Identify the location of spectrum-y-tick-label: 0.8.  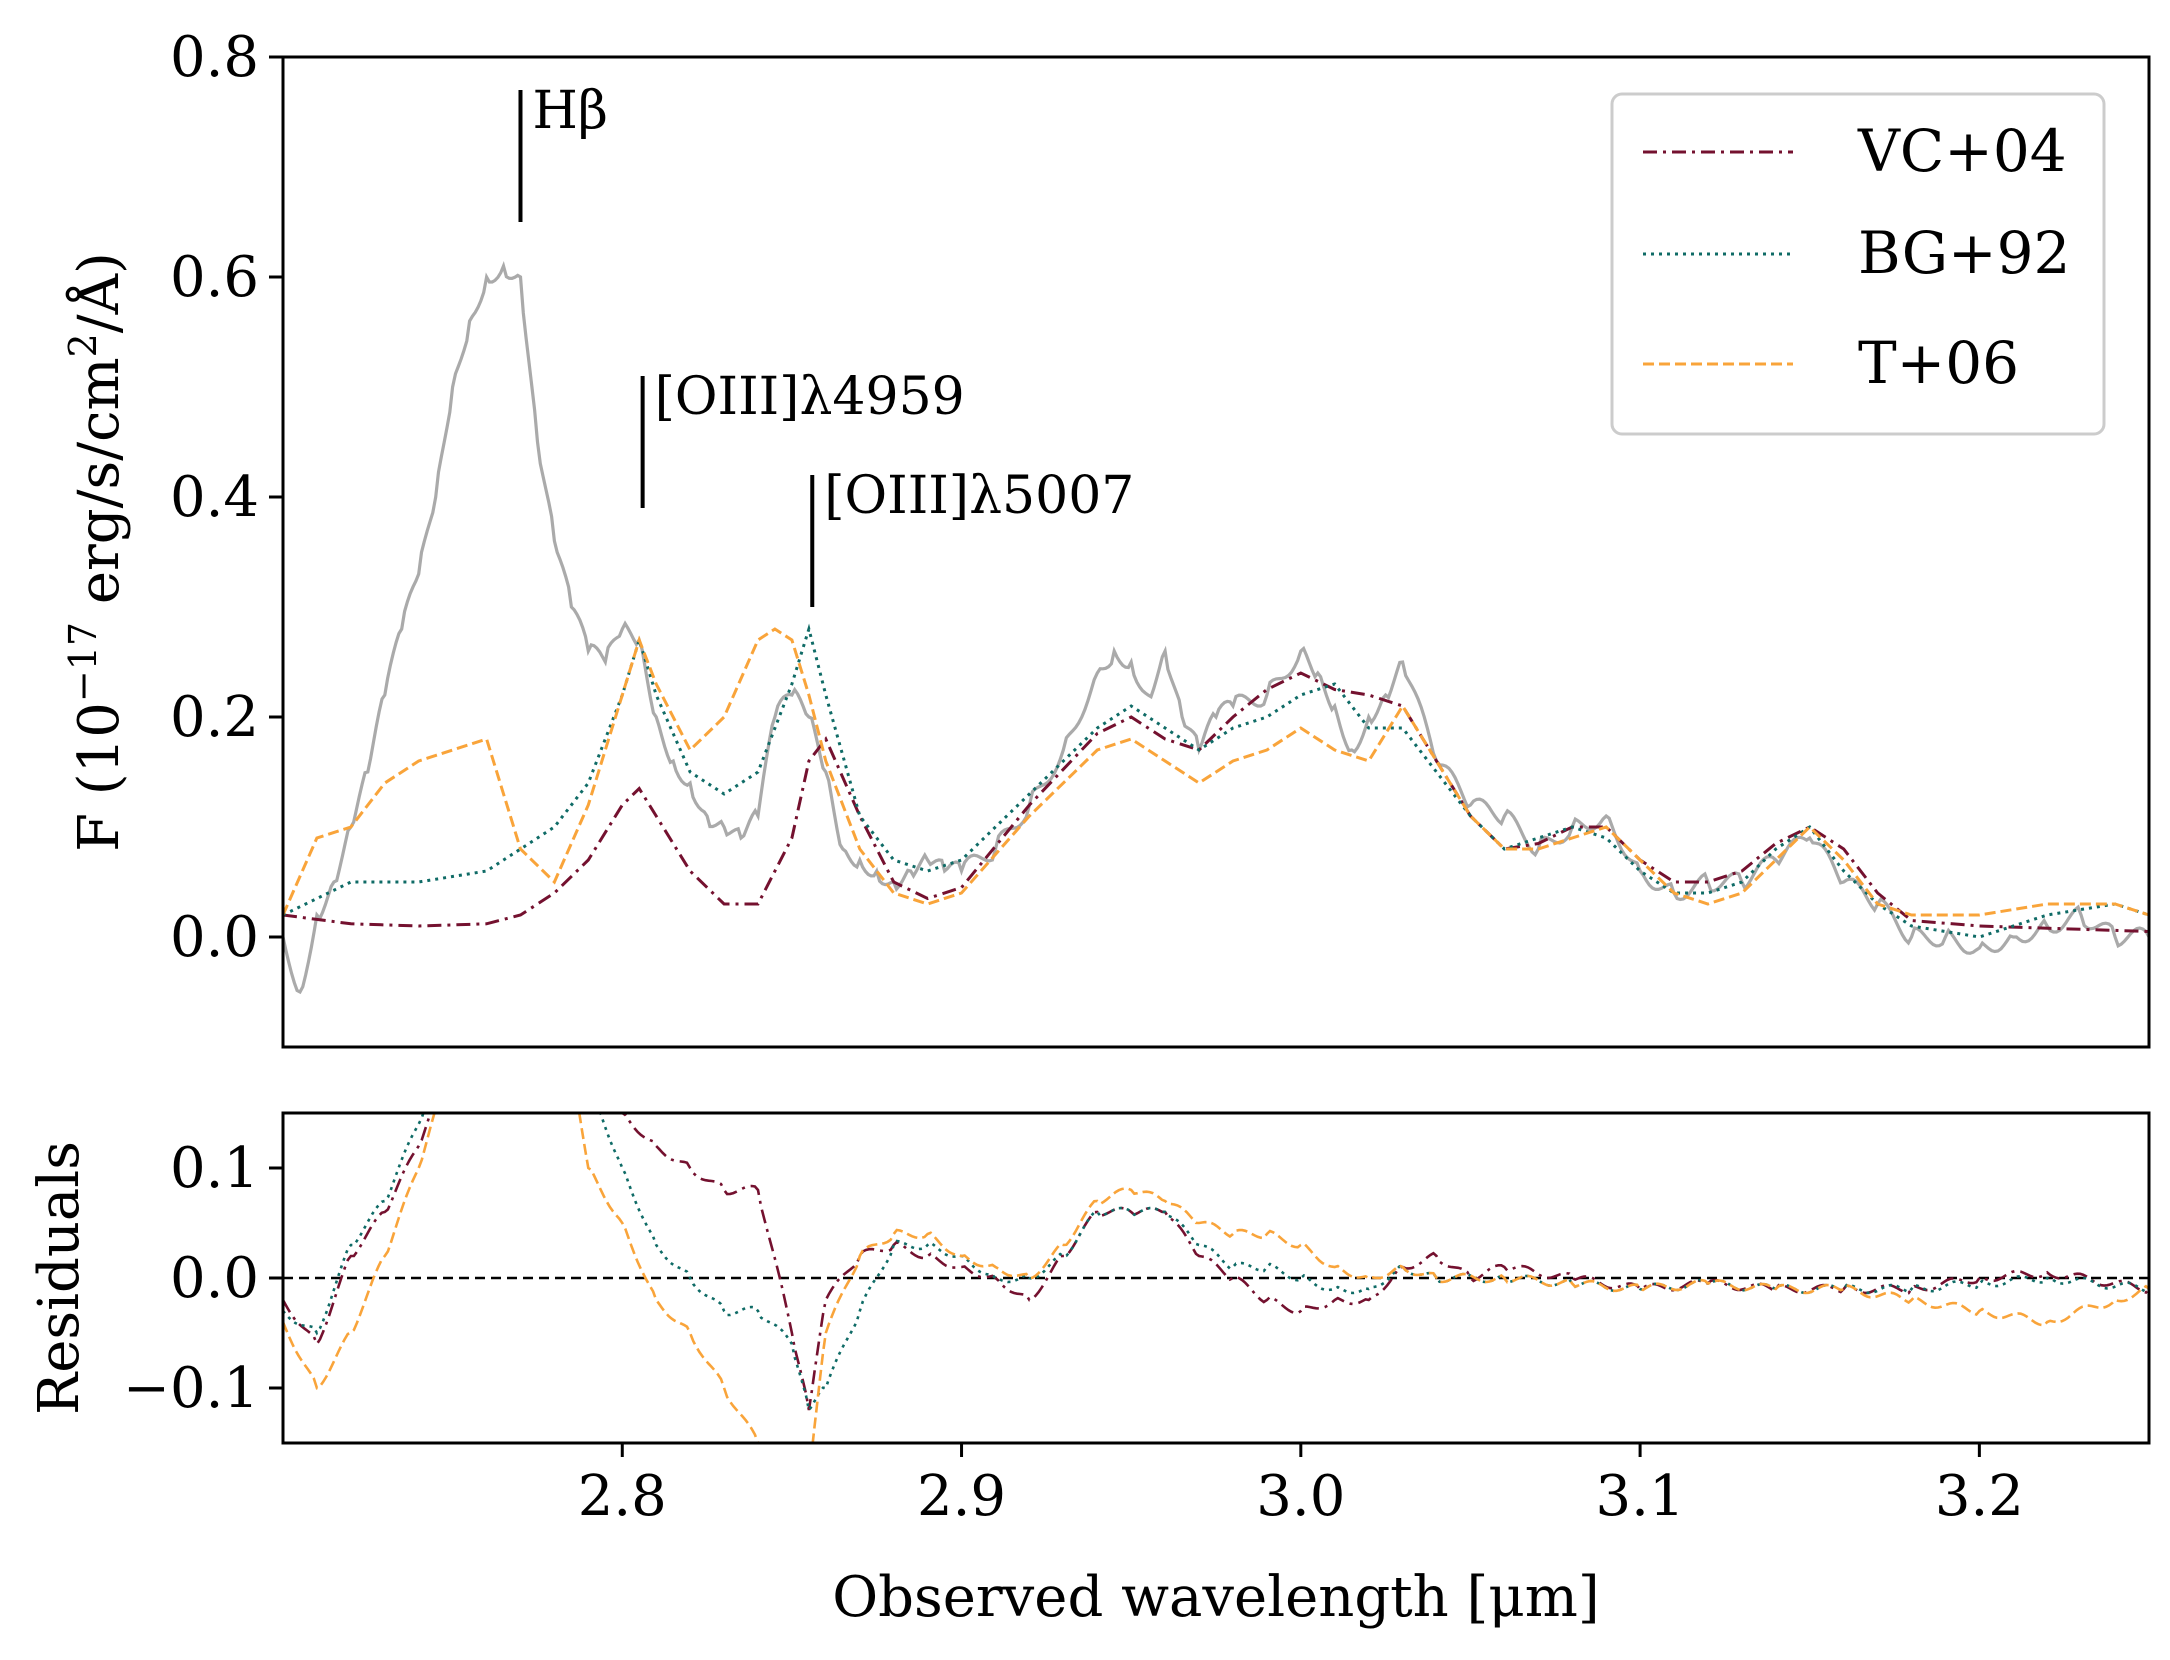
(214, 57).